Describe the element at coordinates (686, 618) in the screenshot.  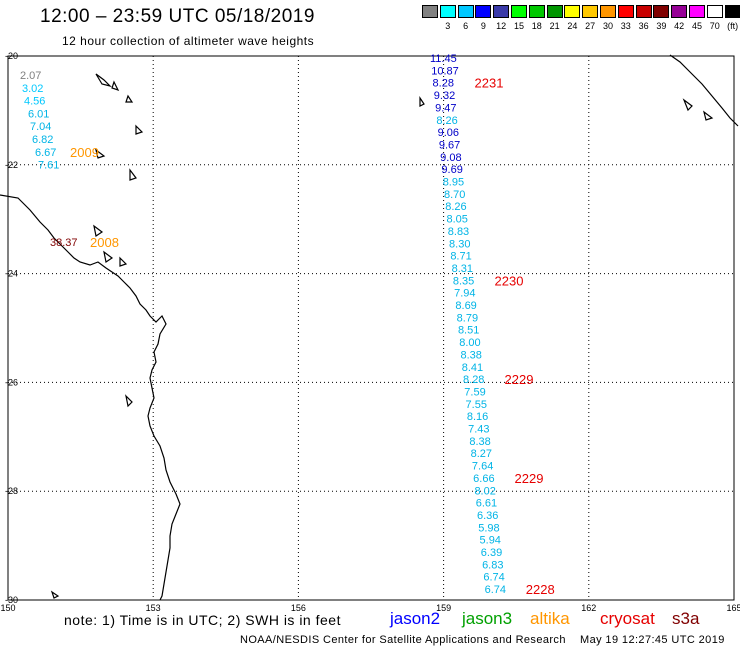
I see `mission-s3a: s3a` at that location.